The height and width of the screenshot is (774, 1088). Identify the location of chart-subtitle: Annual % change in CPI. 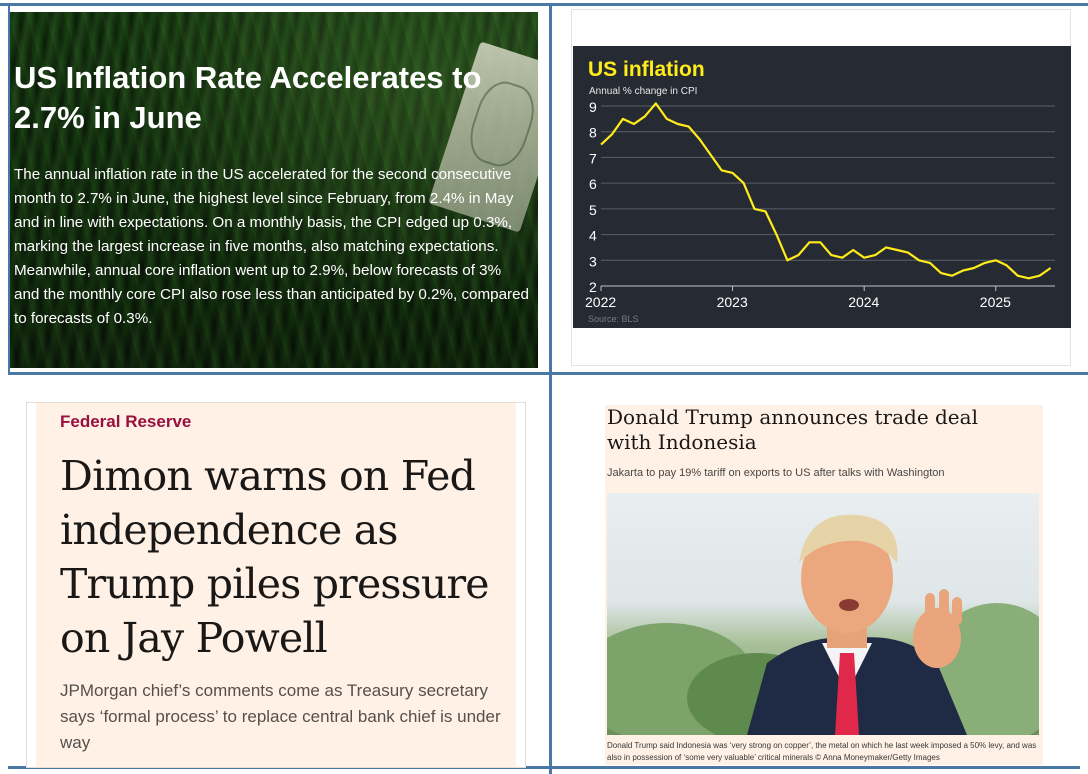
(643, 91).